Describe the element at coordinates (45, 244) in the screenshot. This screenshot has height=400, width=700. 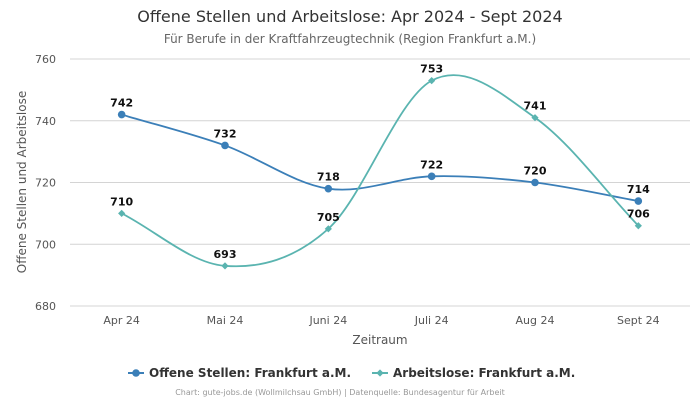
I see `y-tick-label: 700` at that location.